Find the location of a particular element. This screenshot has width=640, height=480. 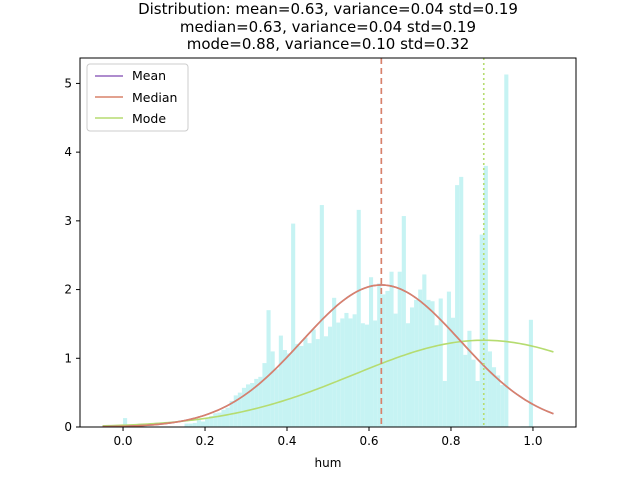

legend-box is located at coordinates (137, 97).